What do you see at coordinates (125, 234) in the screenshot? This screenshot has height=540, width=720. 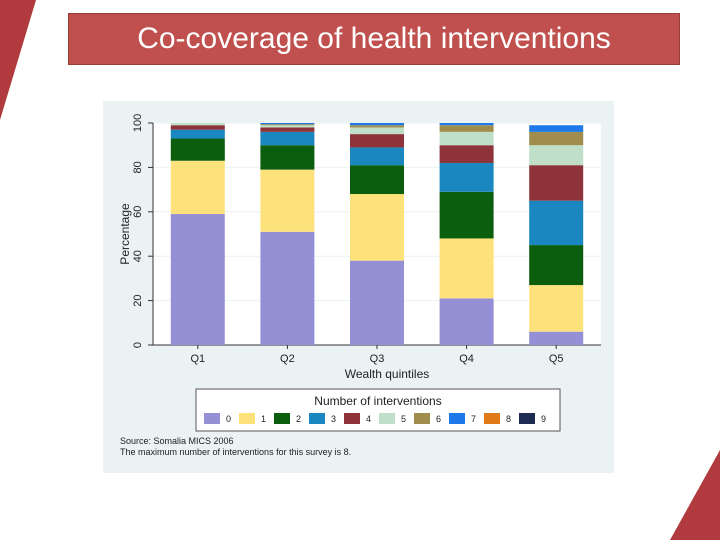 I see `y-axis-label: Percentage` at bounding box center [125, 234].